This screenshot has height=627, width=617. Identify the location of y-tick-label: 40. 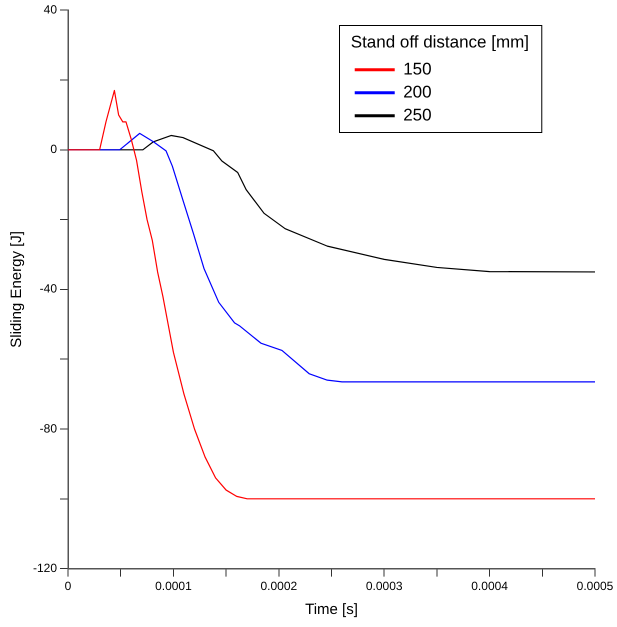
(51, 9).